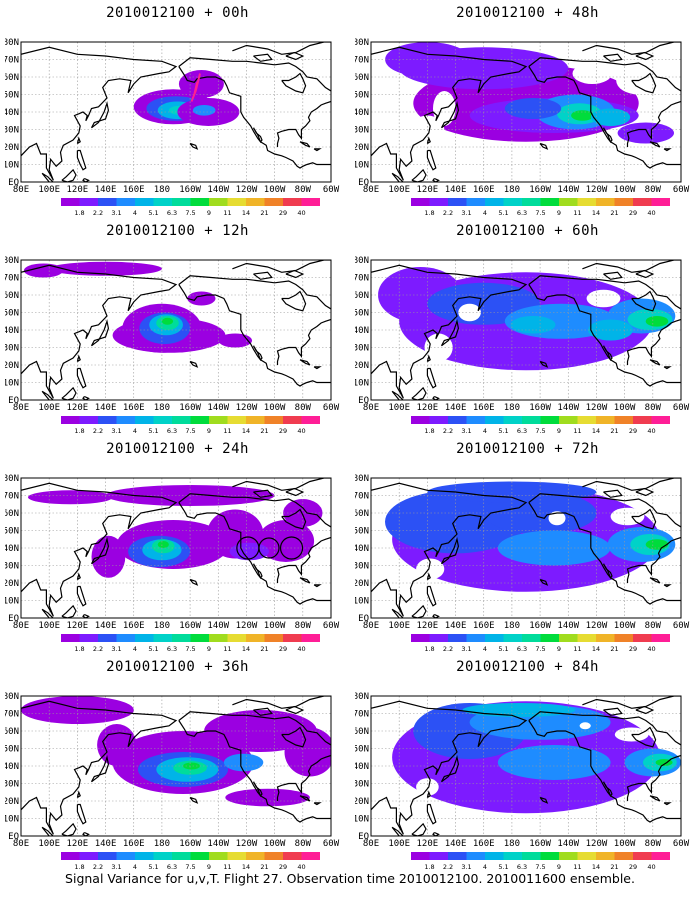  Describe the element at coordinates (275, 190) in the screenshot. I see `lon-label: 100W` at that location.